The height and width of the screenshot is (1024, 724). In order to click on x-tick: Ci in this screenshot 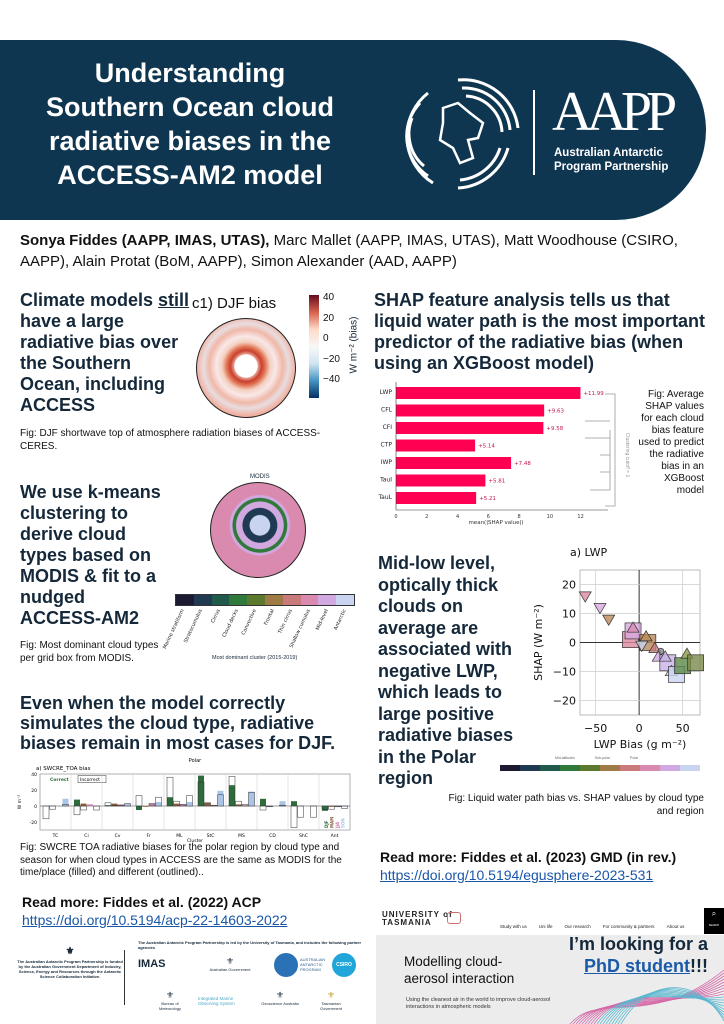, I will do `click(86, 836)`.